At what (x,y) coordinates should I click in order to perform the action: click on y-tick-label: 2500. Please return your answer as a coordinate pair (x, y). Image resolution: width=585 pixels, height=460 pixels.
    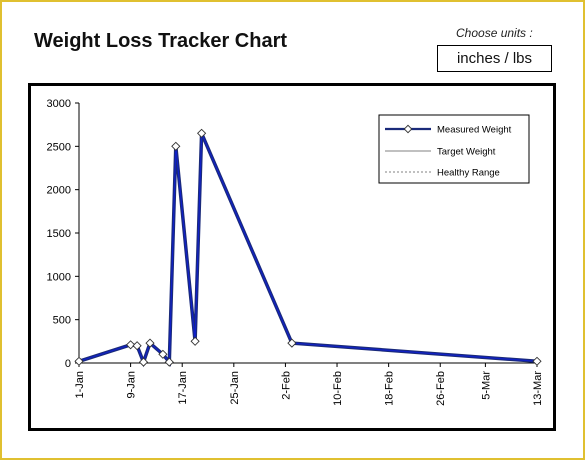
    Looking at the image, I should click on (59, 147).